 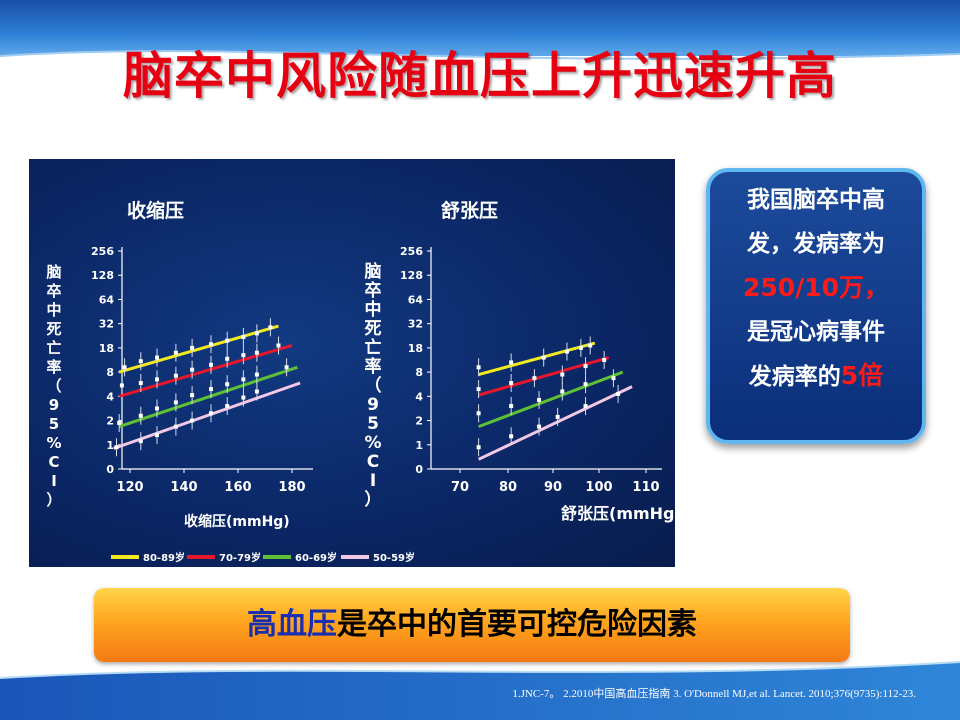 I want to click on y-axis-label-char: 亡, so click(x=53, y=348).